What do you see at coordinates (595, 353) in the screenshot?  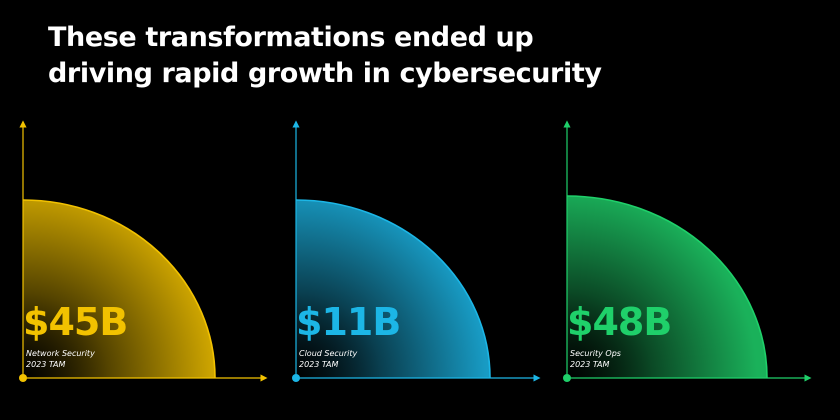 I see `segment-label: Security Ops` at bounding box center [595, 353].